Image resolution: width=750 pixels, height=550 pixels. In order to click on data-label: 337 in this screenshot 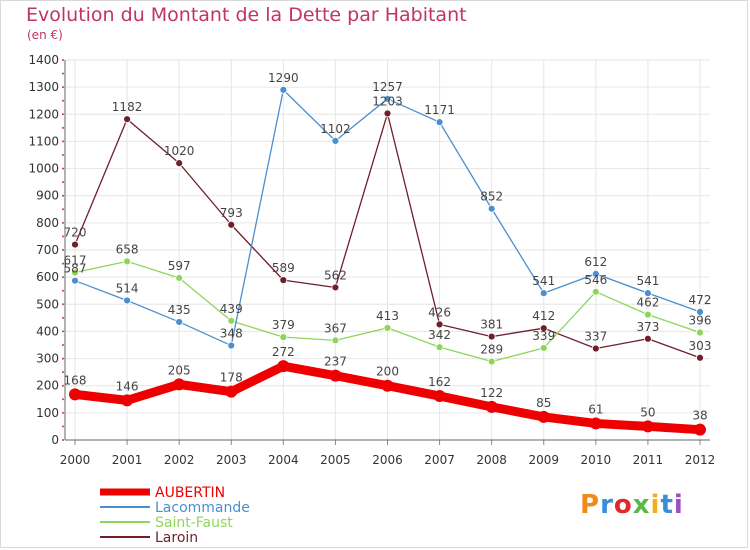, I will do `click(595, 337)`.